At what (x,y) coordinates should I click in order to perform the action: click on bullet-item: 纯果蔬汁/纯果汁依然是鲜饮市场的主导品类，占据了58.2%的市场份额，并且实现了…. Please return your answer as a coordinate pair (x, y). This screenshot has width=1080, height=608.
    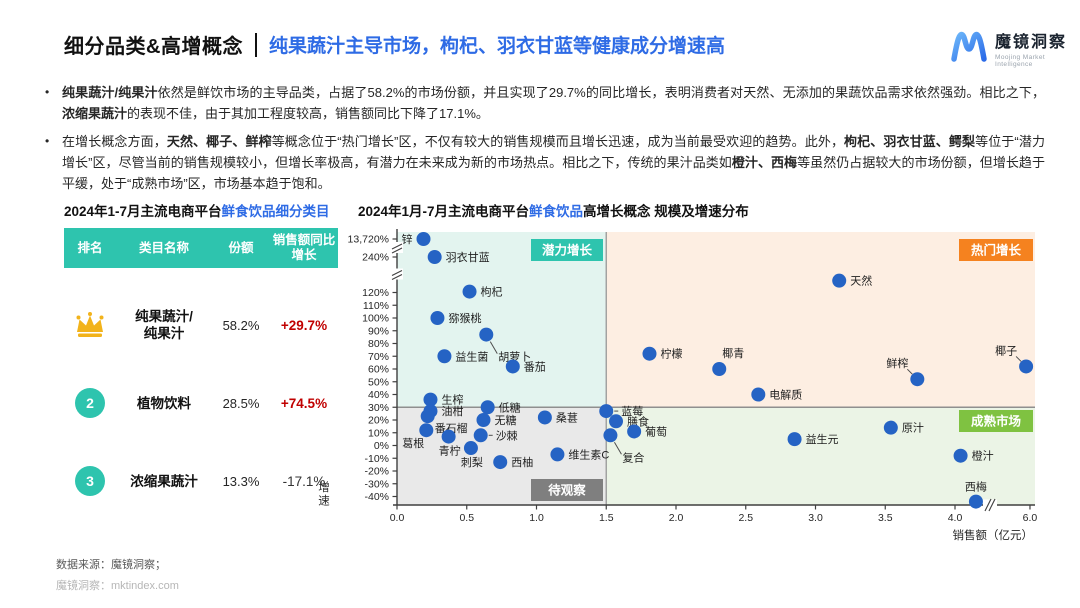
    Looking at the image, I should click on (542, 103).